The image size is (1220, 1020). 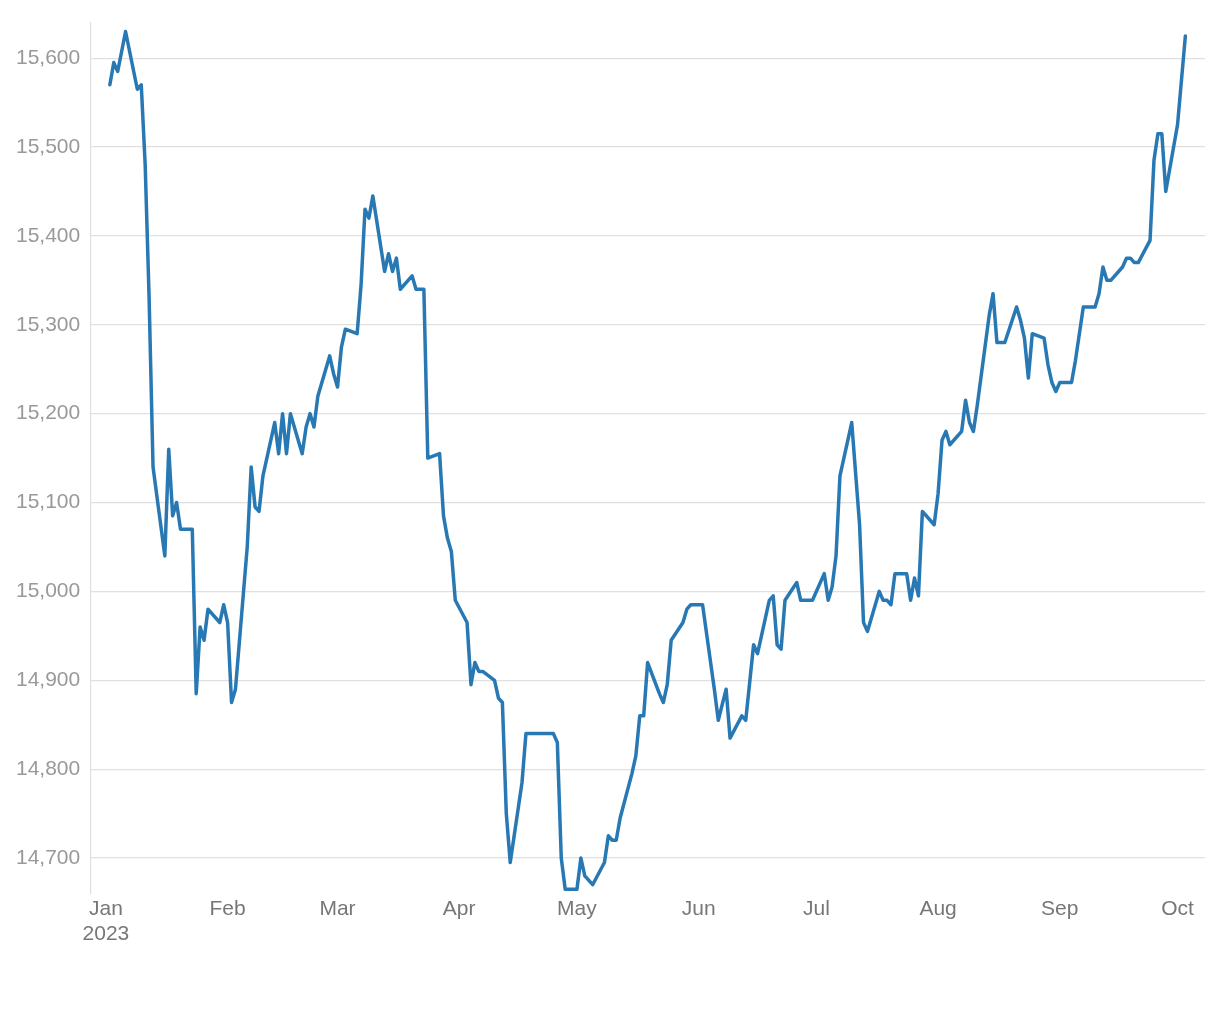 I want to click on x-tick-label: Apr, so click(x=459, y=907).